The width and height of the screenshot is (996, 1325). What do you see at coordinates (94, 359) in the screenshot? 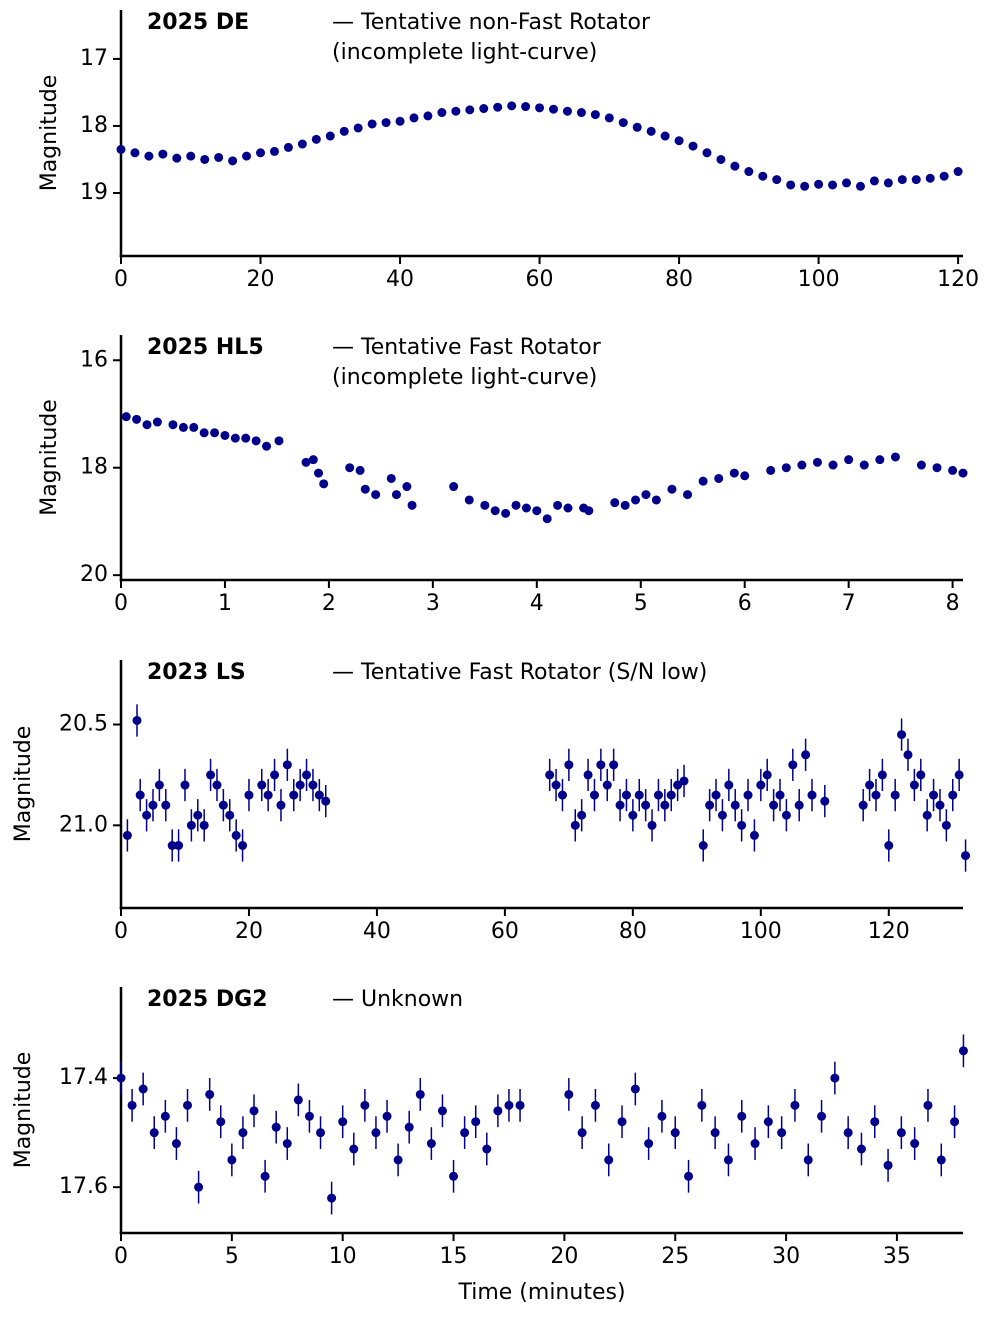
I see `y-tick-label: 16` at bounding box center [94, 359].